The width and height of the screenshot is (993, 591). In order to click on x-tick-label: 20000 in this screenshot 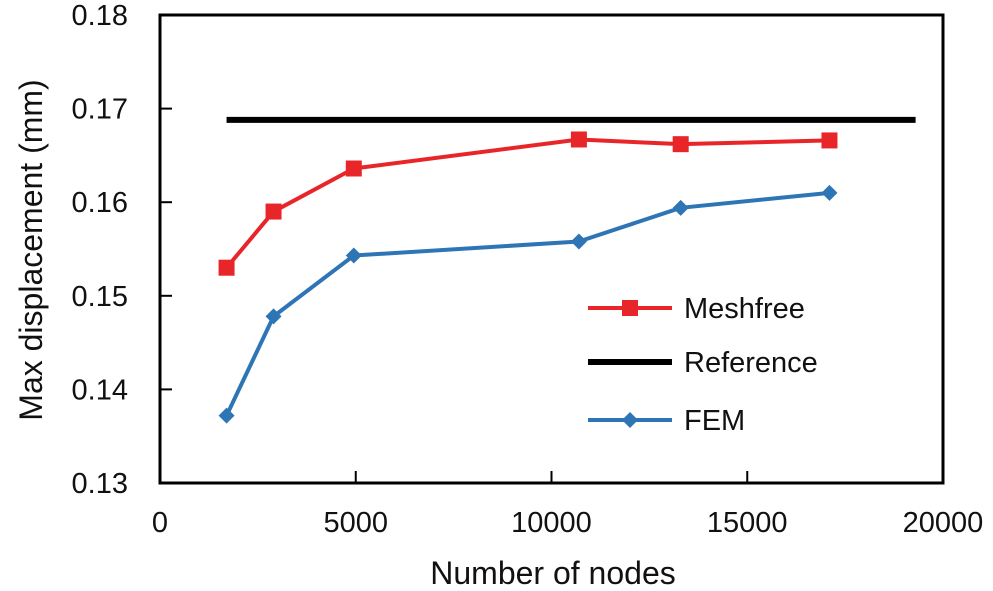, I will do `click(943, 523)`.